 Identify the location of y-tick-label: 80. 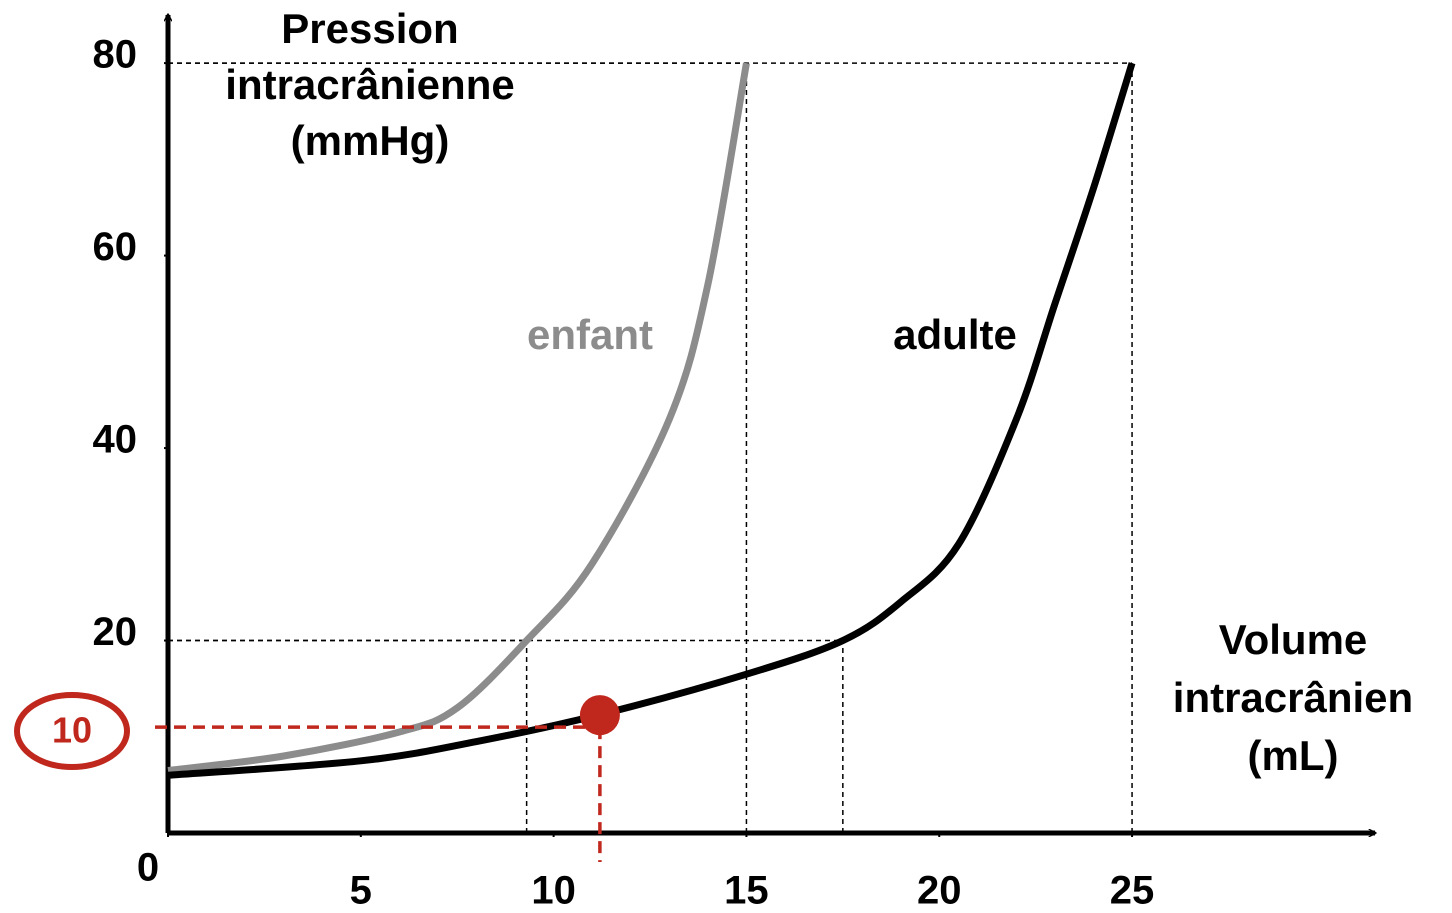
(115, 55).